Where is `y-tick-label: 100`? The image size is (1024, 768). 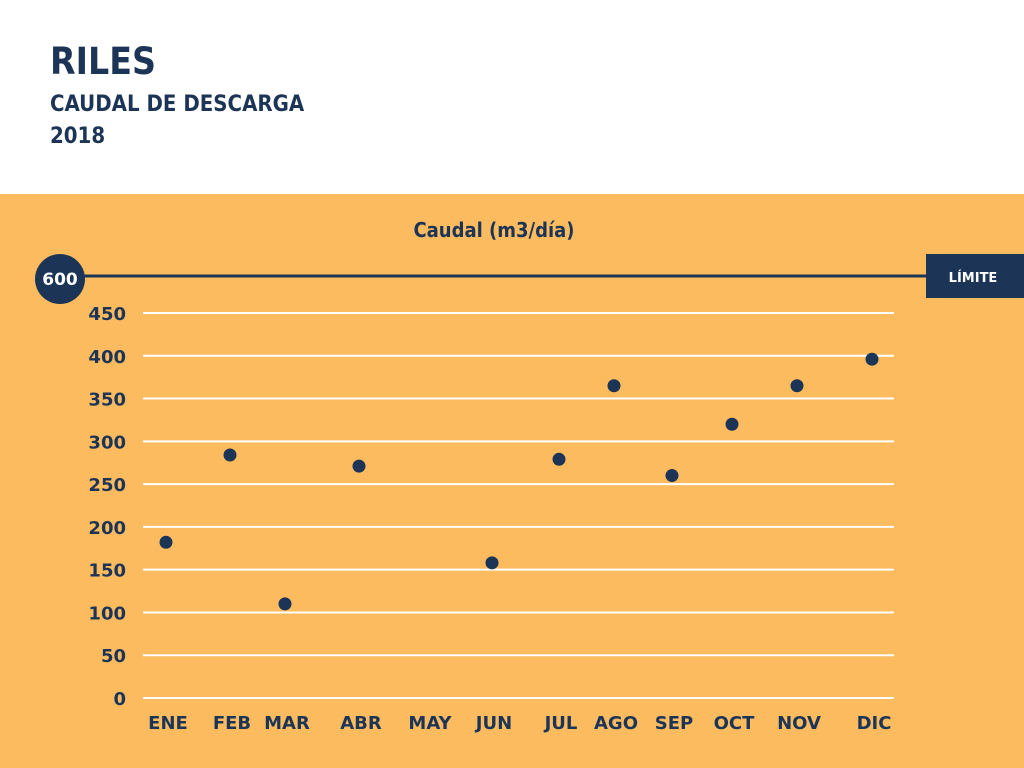
y-tick-label: 100 is located at coordinates (107, 613).